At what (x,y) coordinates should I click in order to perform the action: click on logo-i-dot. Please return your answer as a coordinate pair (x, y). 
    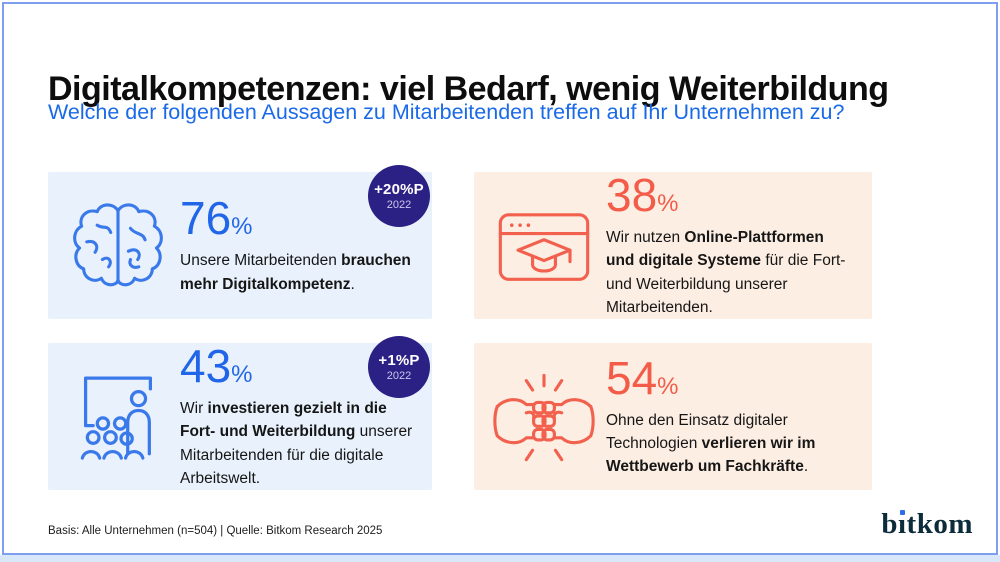
    Looking at the image, I should click on (902, 512).